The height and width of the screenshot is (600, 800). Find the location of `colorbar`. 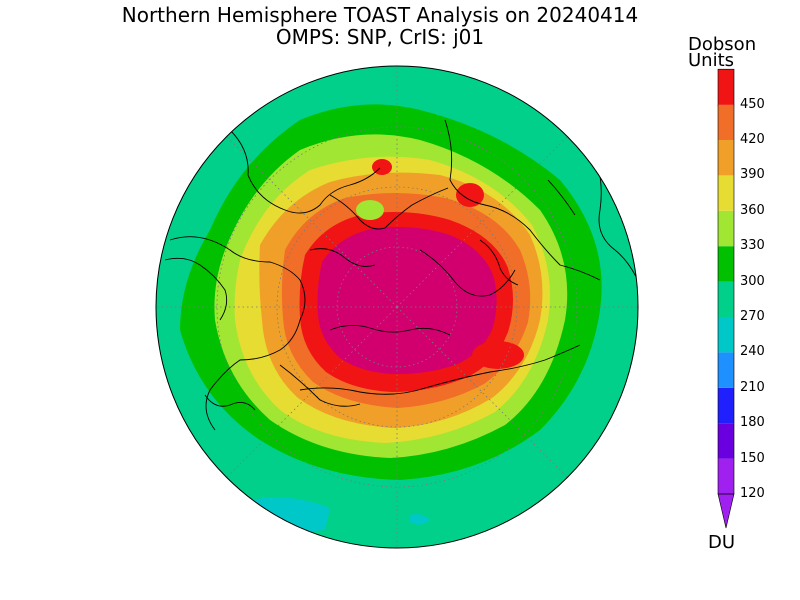

colorbar is located at coordinates (726, 298).